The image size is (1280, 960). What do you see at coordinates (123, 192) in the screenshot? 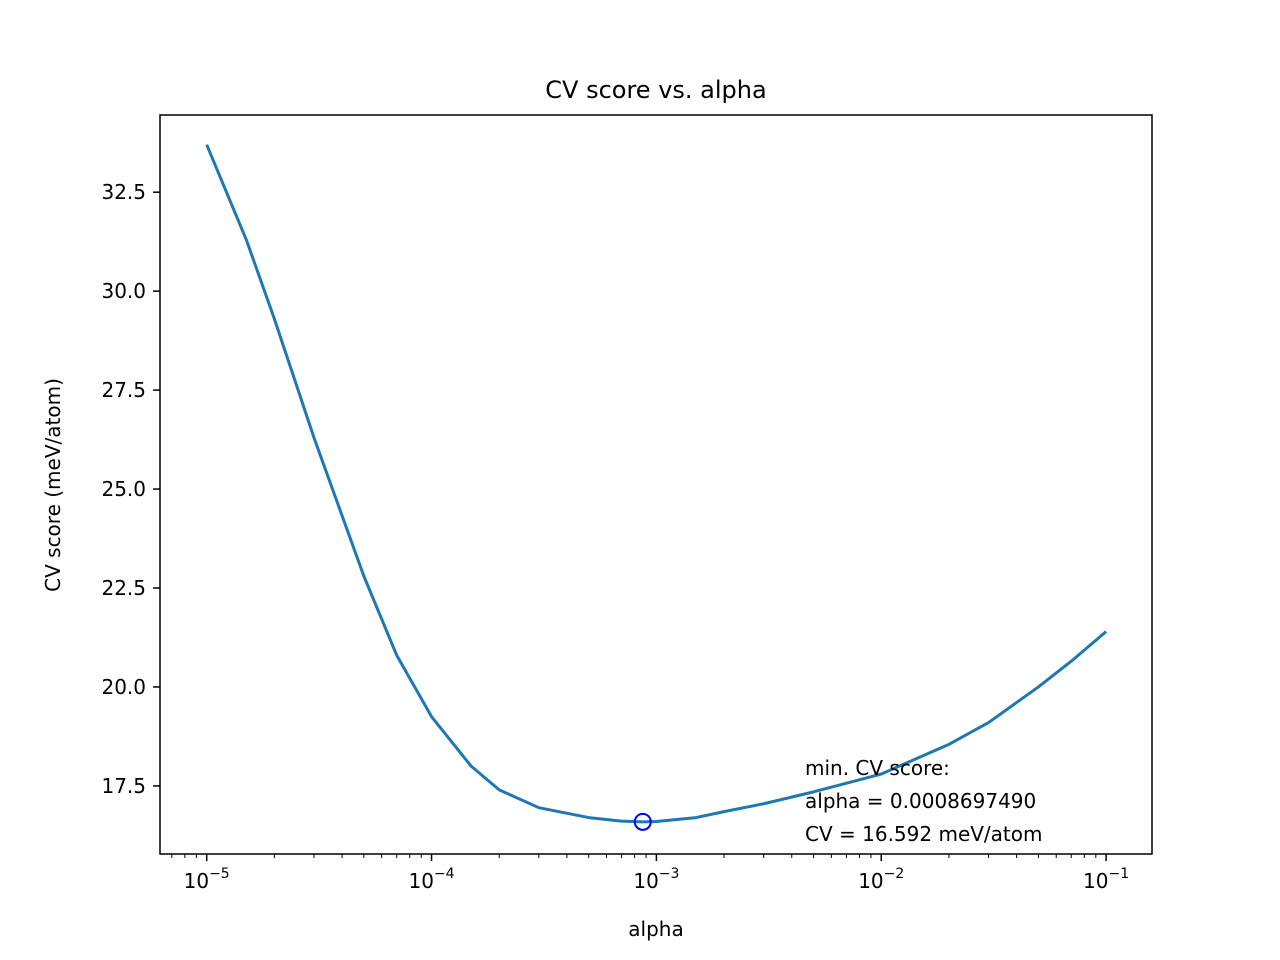
I see `y-tick-label-6: 32.5` at bounding box center [123, 192].